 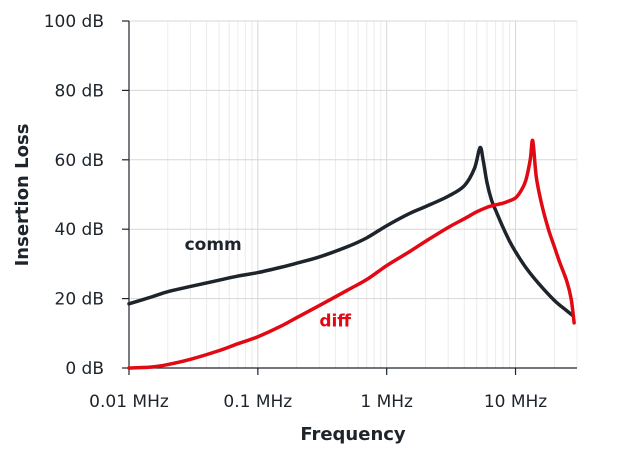 What do you see at coordinates (213, 245) in the screenshot?
I see `series-label-comm: comm` at bounding box center [213, 245].